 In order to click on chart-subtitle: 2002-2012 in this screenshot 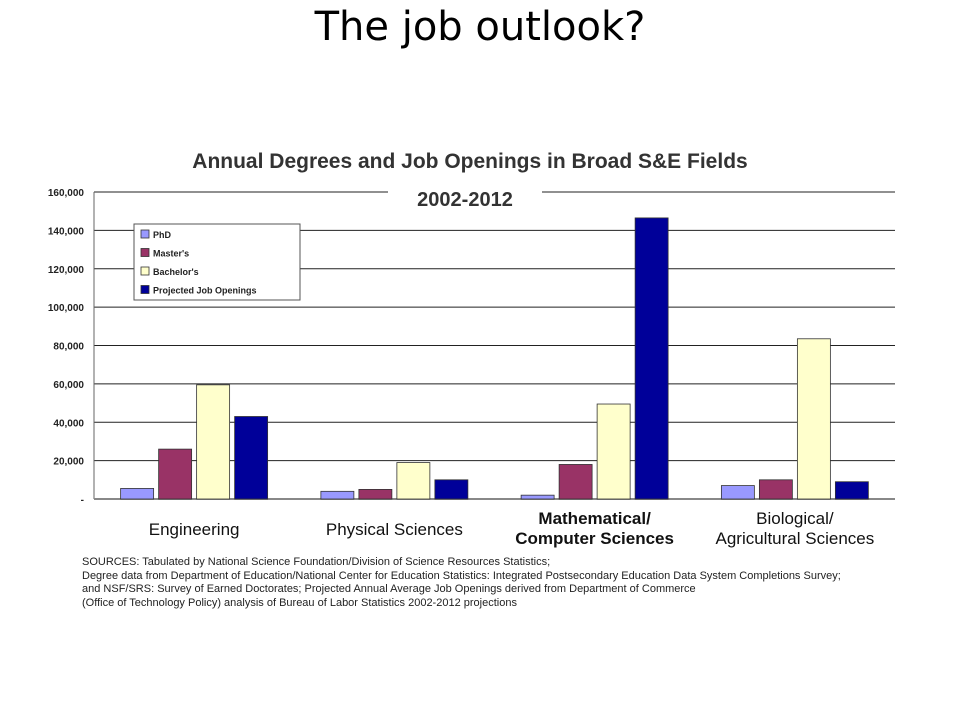, I will do `click(465, 200)`.